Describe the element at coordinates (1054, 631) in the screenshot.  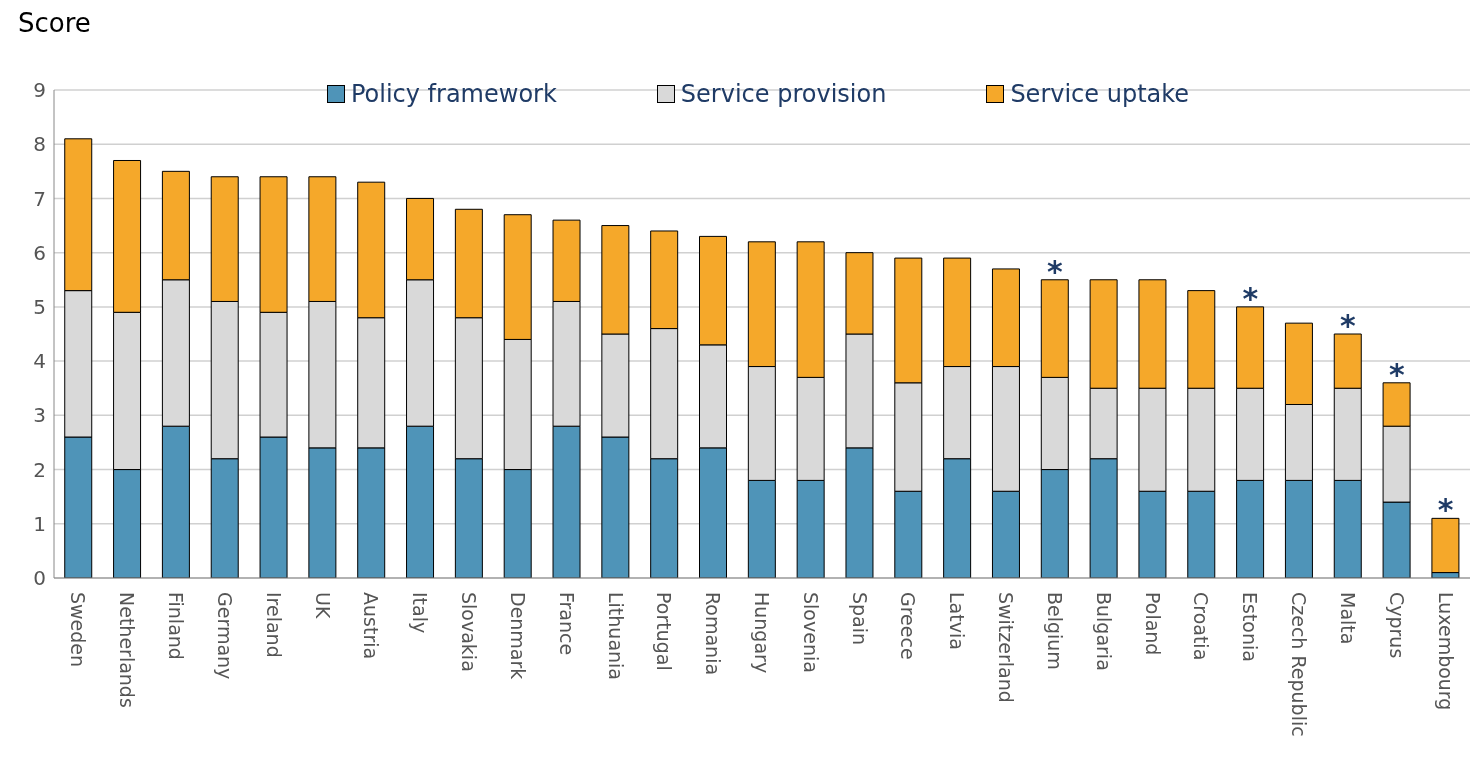
I see `x-tick-label: Belgium` at that location.